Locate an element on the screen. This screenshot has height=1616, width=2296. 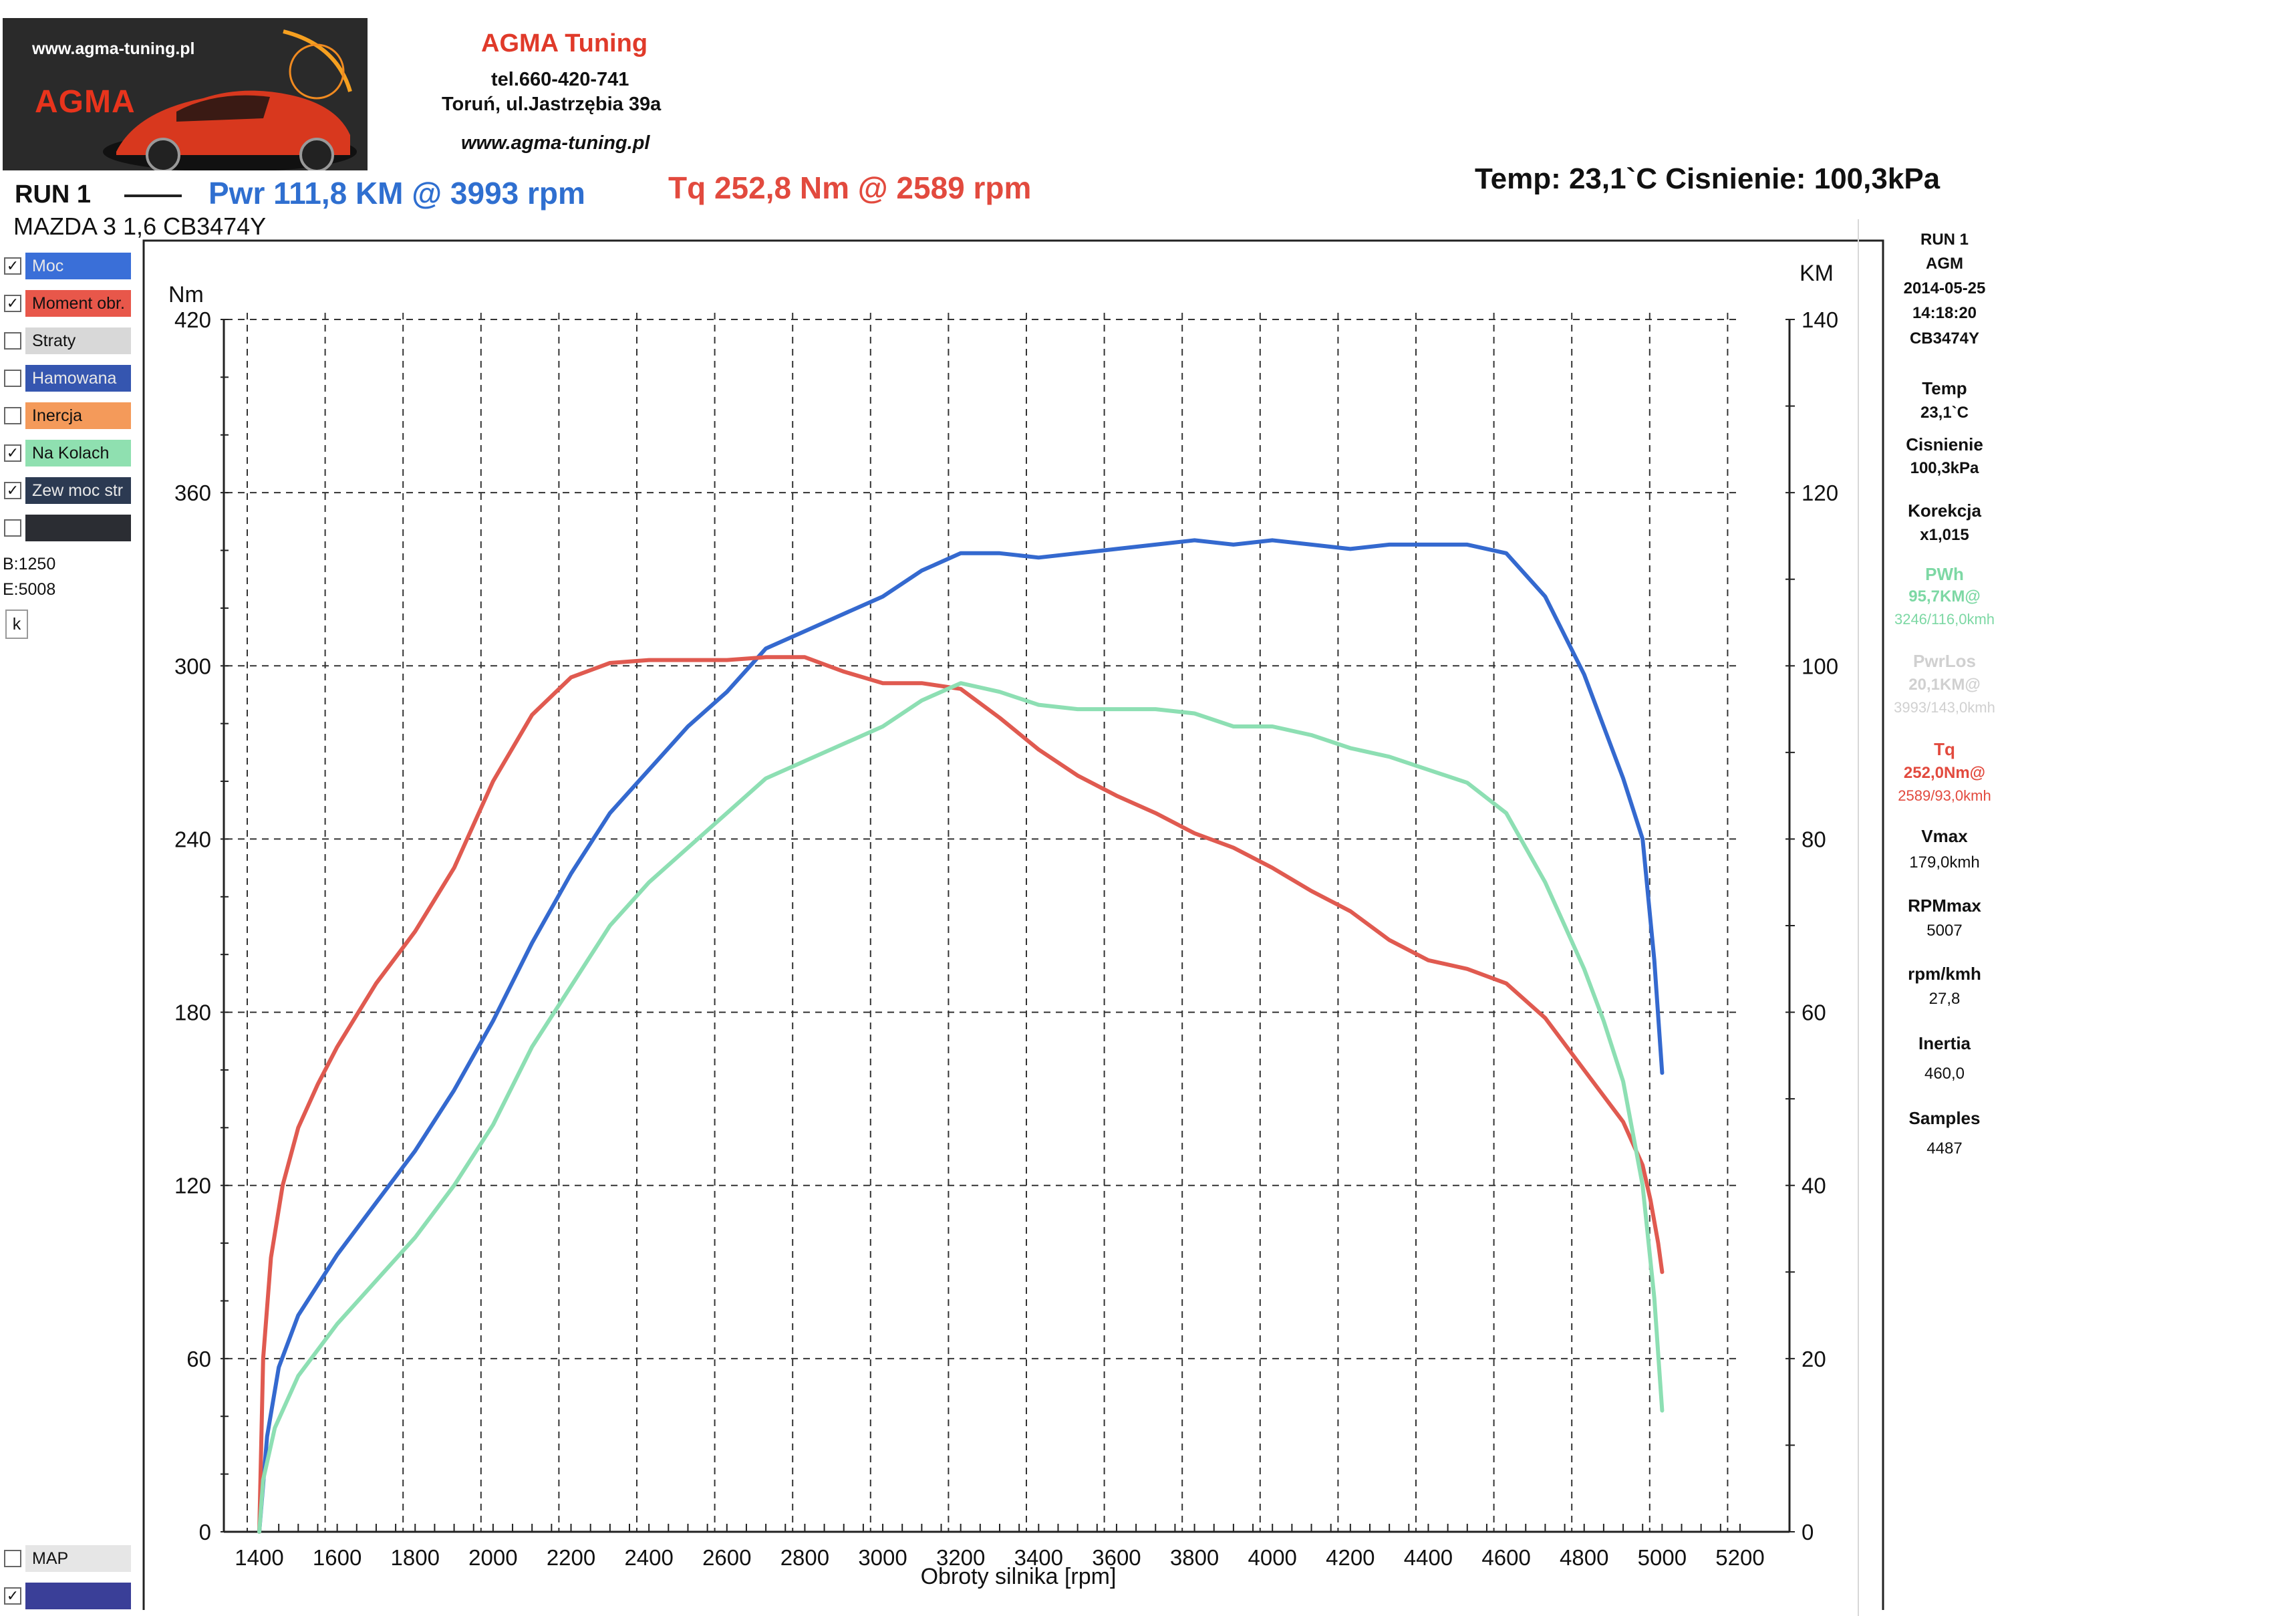
end-value: E:5008 is located at coordinates (29, 589).